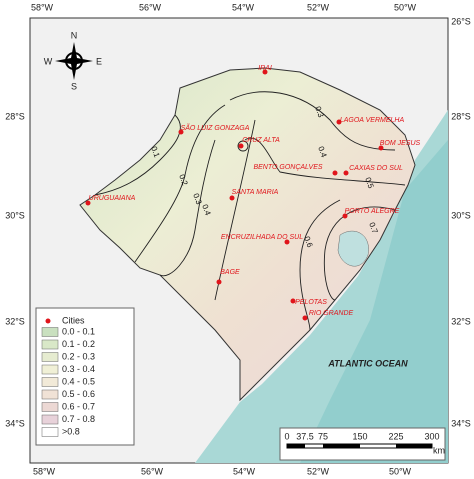 This screenshot has width=474, height=479. What do you see at coordinates (48, 61) in the screenshot?
I see `compass-label: W` at bounding box center [48, 61].